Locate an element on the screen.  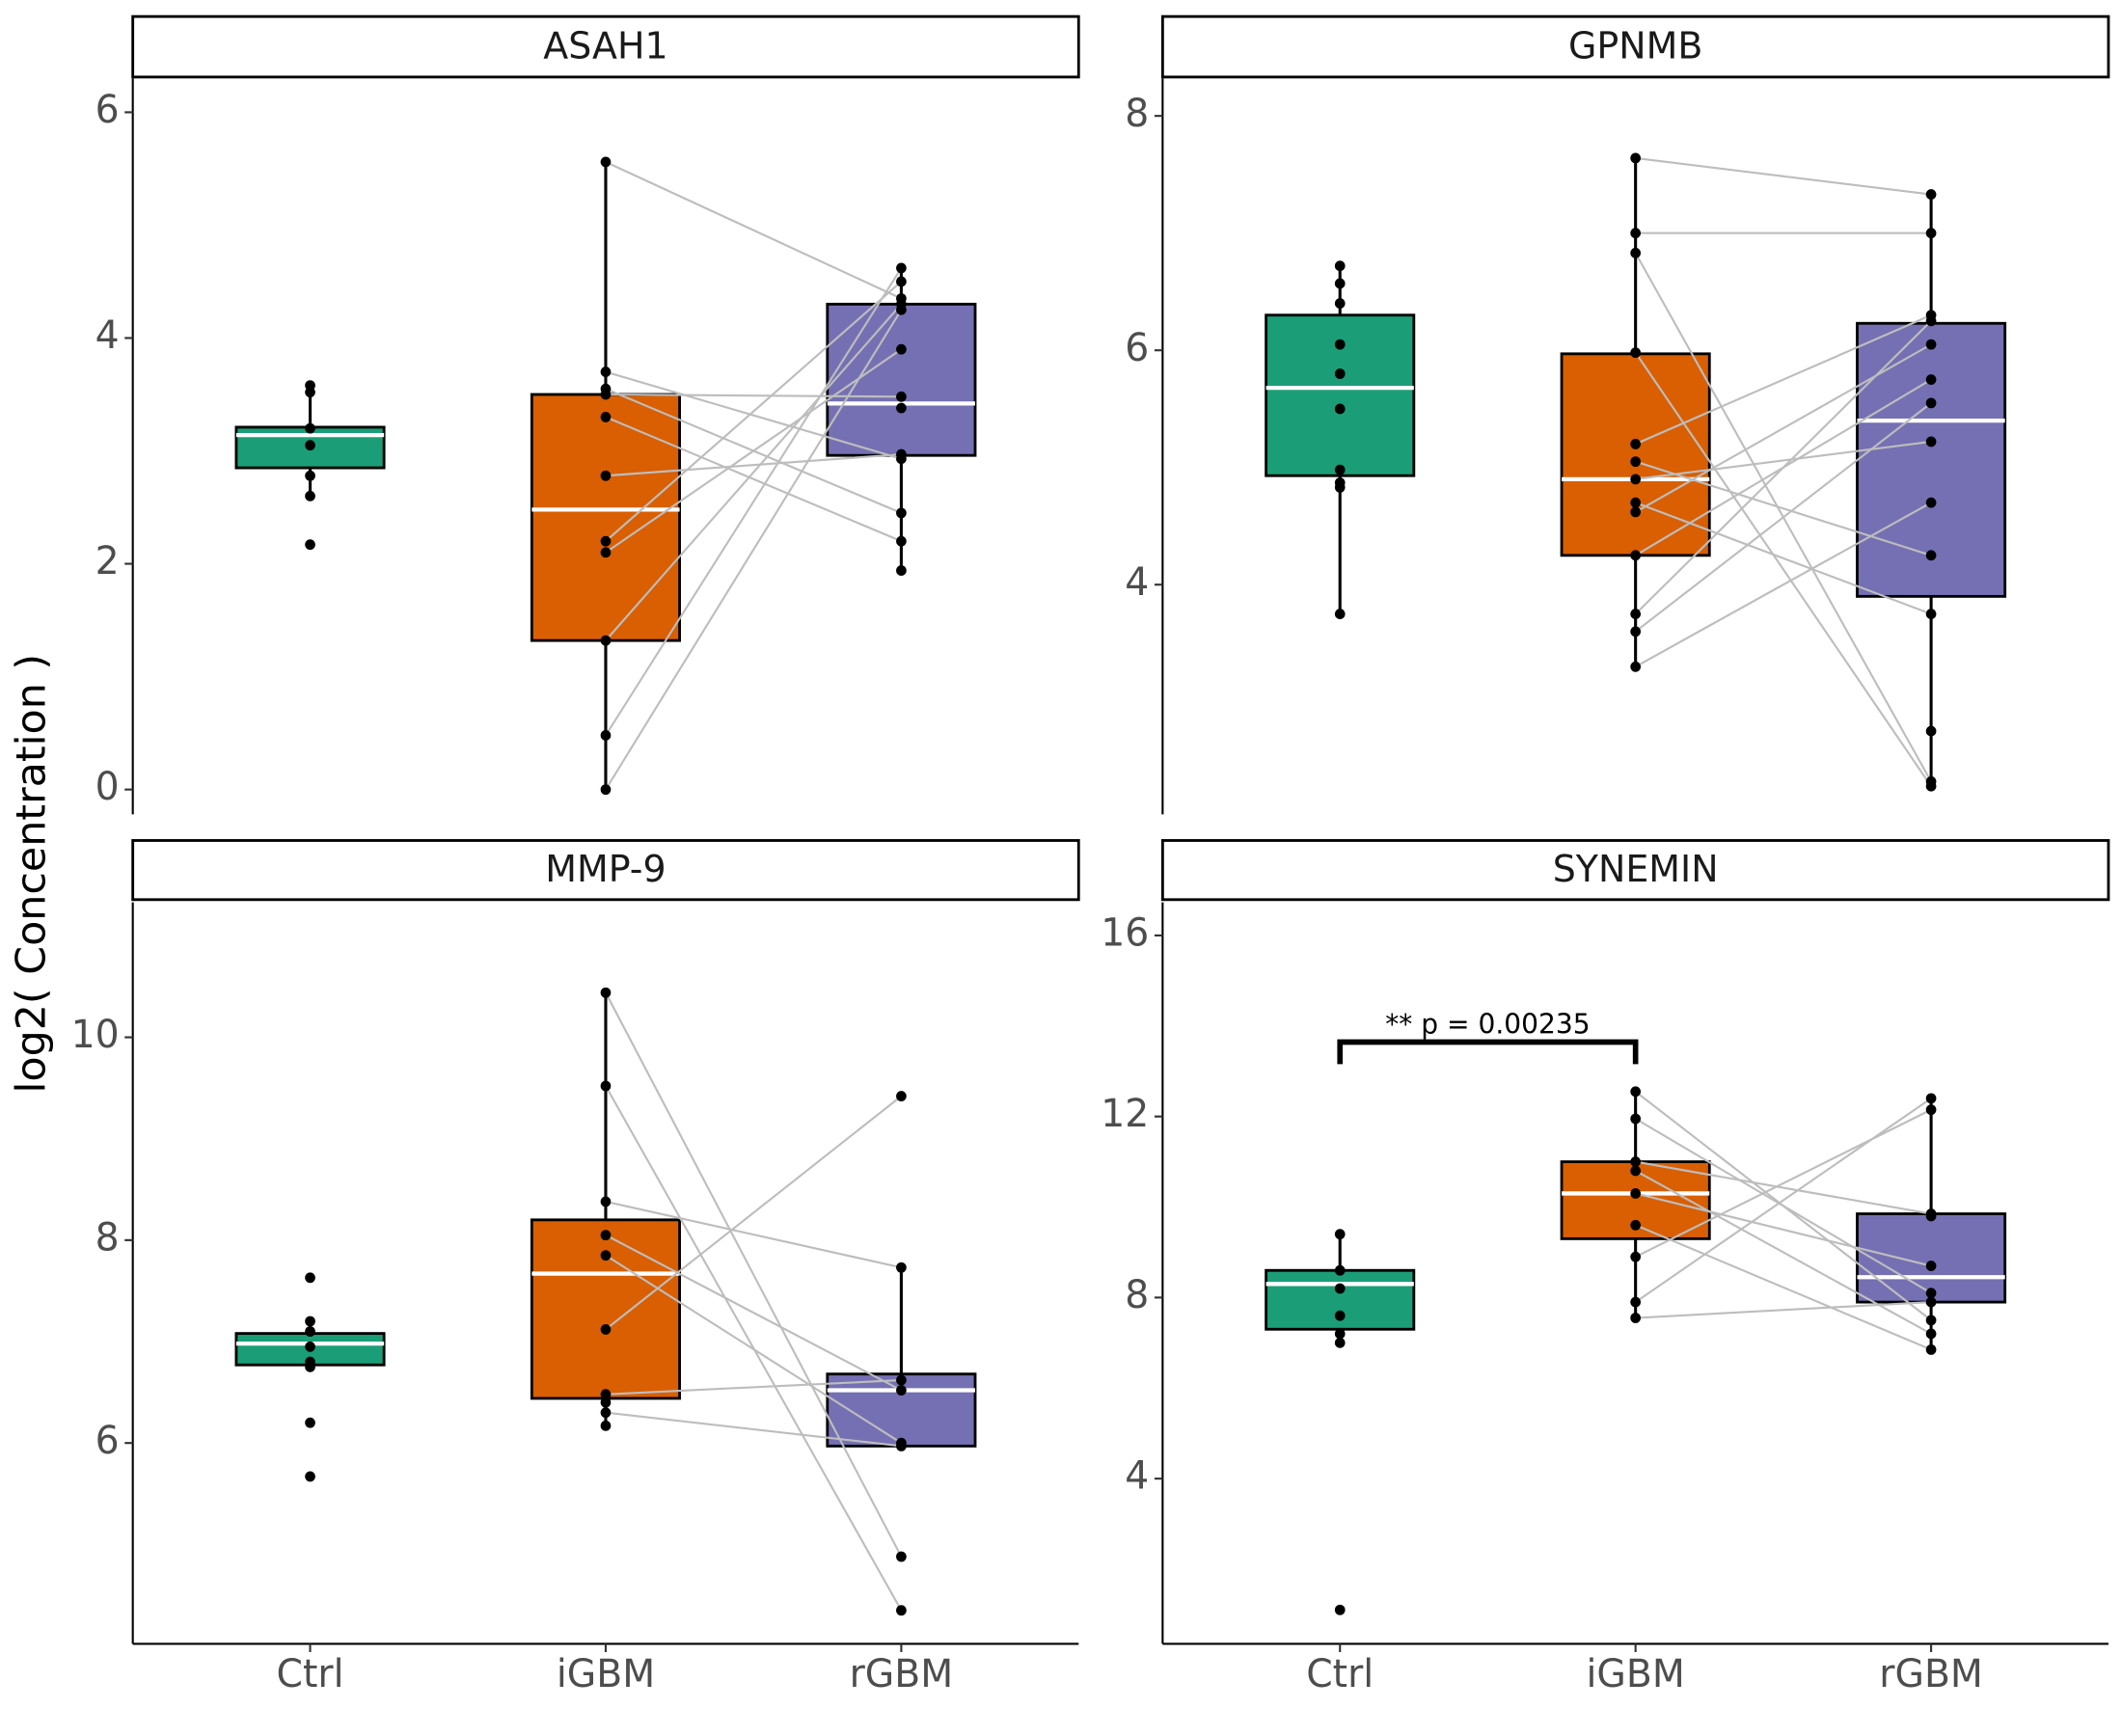
box is located at coordinates (605, 1309).